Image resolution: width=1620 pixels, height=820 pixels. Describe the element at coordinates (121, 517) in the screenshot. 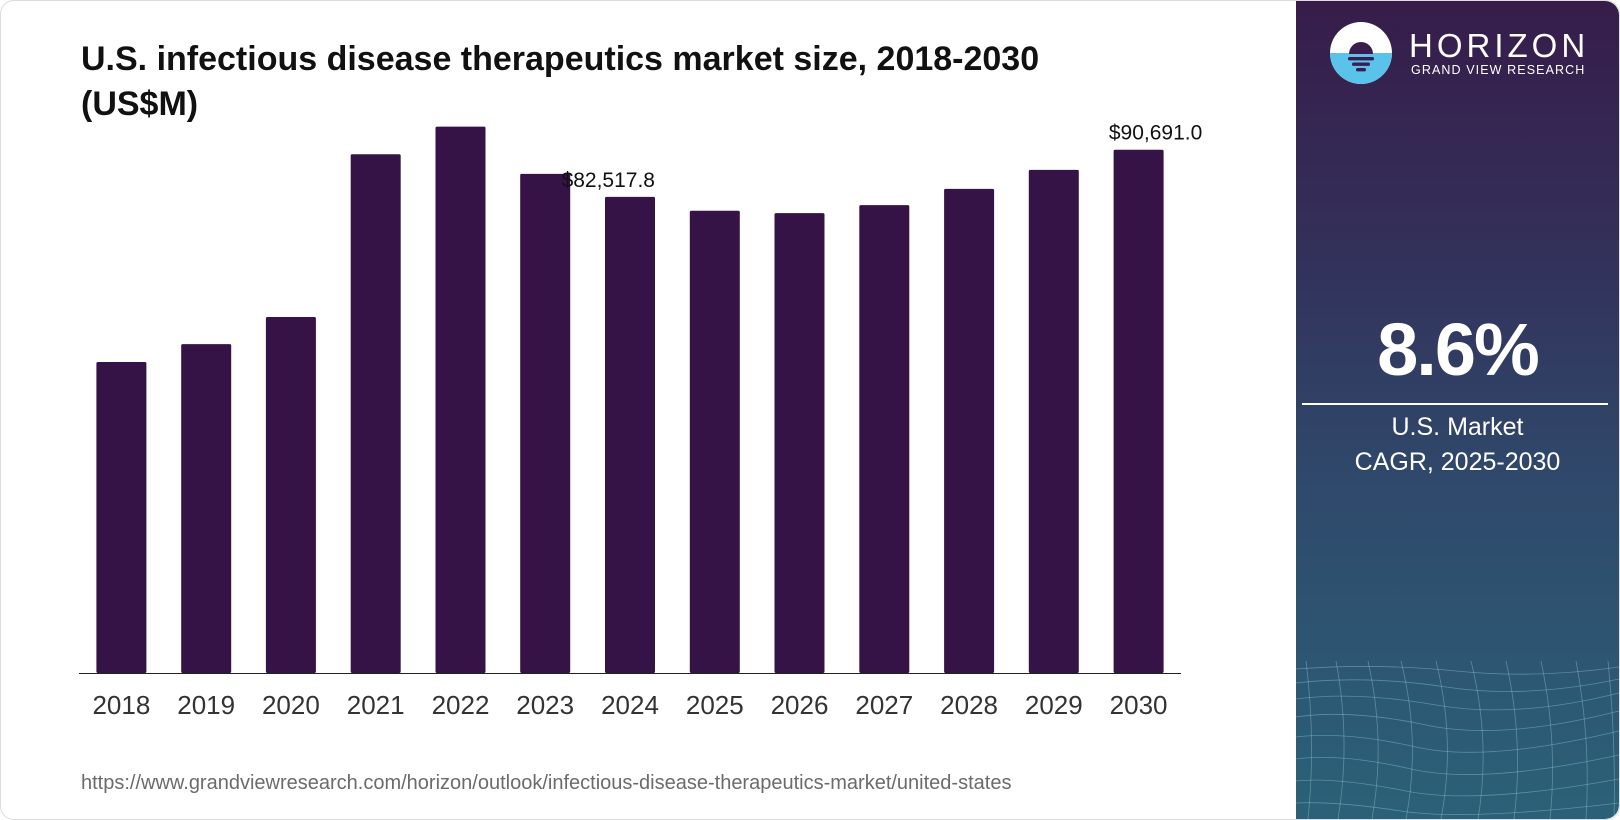

I see `bar-2018` at that location.